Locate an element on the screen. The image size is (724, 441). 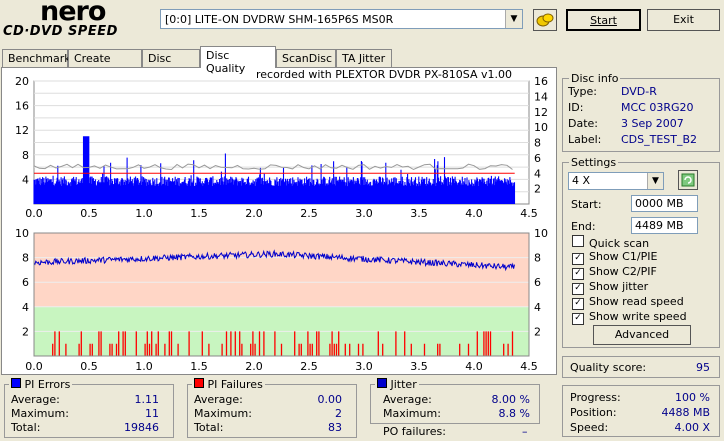
y-tick-label-right: 16 is located at coordinates (541, 81).